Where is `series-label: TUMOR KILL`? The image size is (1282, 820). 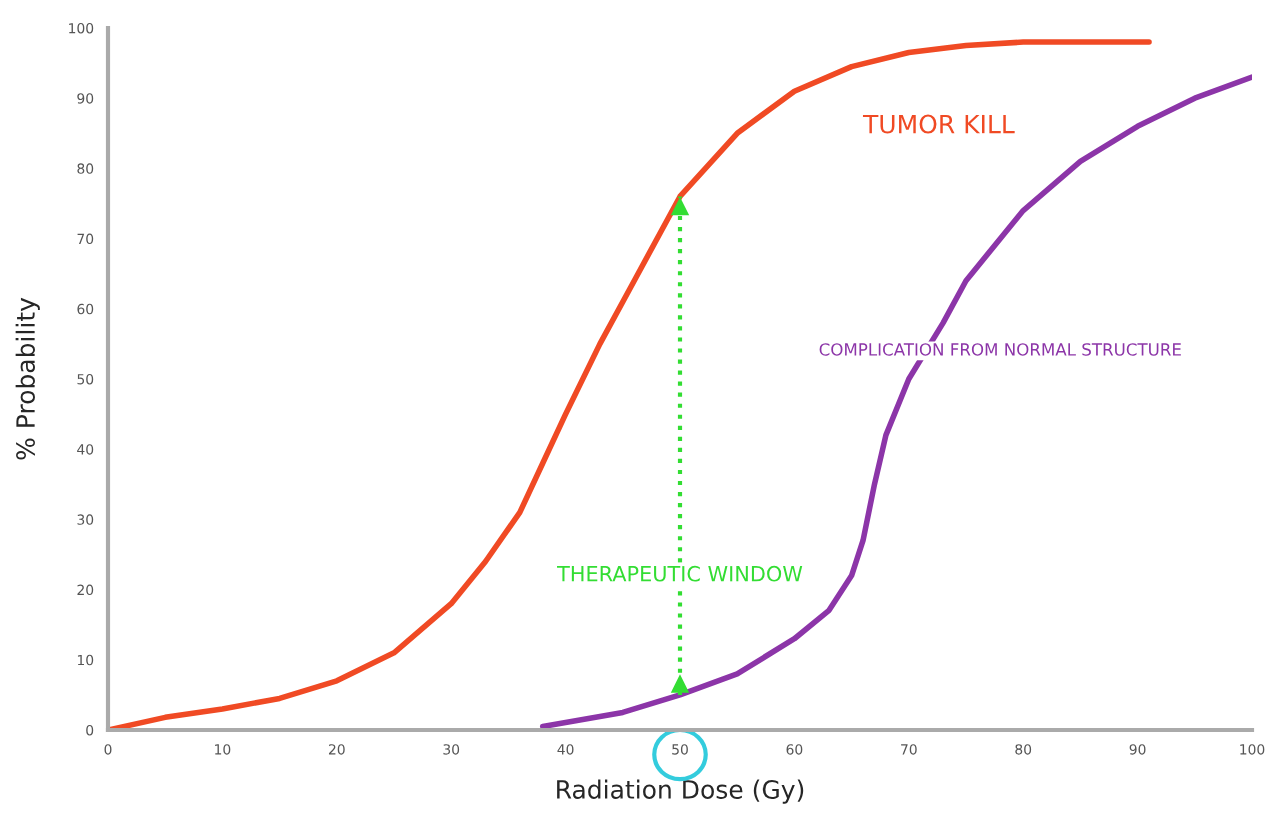 series-label: TUMOR KILL is located at coordinates (938, 124).